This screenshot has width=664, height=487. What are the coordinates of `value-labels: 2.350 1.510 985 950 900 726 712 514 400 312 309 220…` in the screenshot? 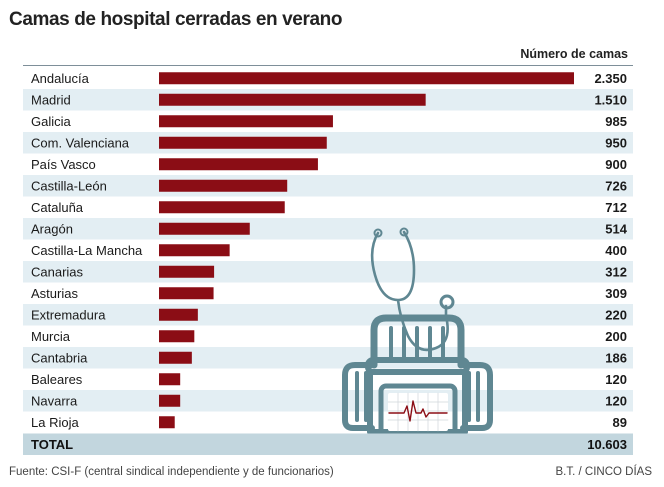 It's located at (610, 250).